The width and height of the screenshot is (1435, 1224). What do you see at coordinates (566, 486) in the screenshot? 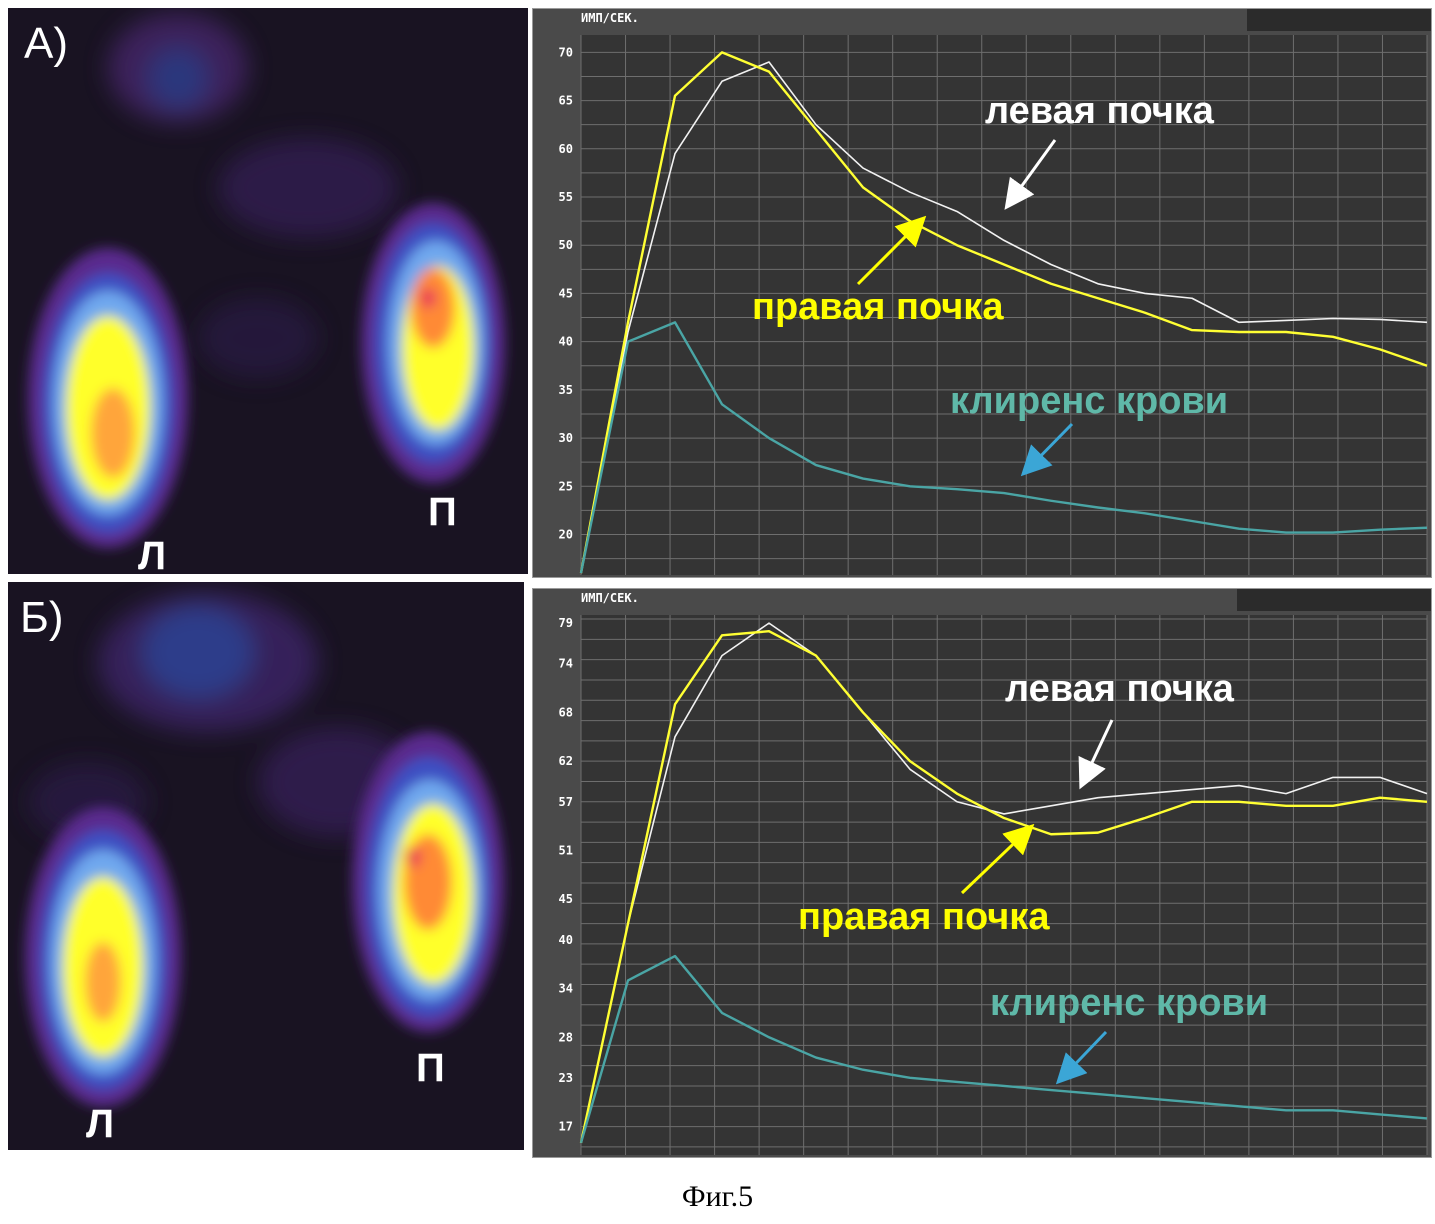
I see `y-tick-label: 25` at bounding box center [566, 486].